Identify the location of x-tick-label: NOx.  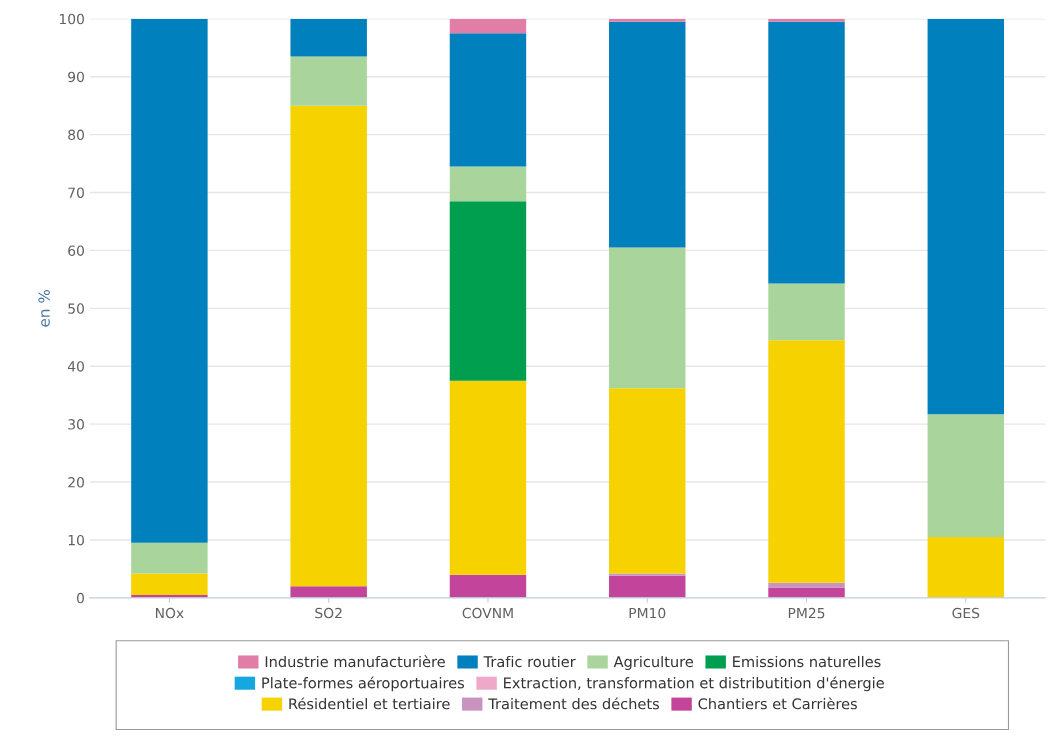
(169, 613).